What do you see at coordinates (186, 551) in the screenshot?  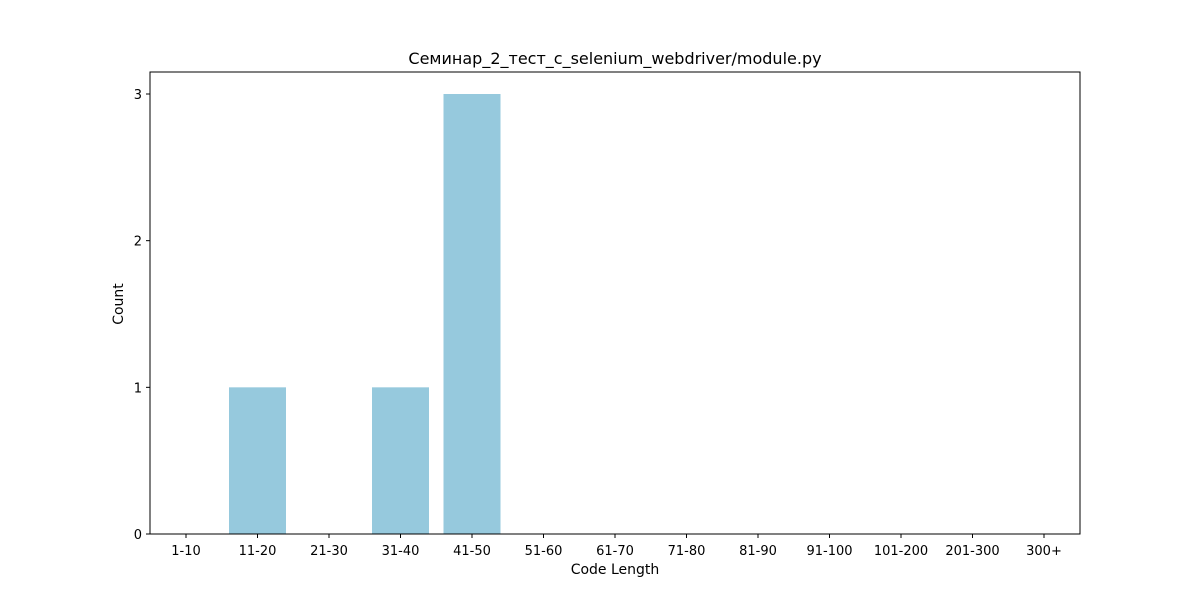 I see `x-tick-label: 1-10` at bounding box center [186, 551].